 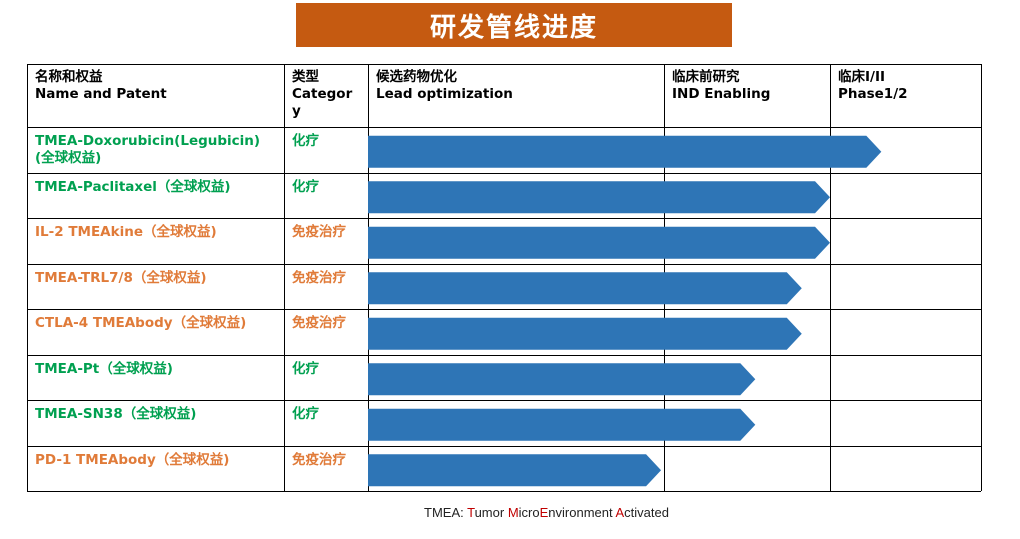 I want to click on drug-name-cell: IL-2 TMEAkine（全球权益), so click(x=126, y=232).